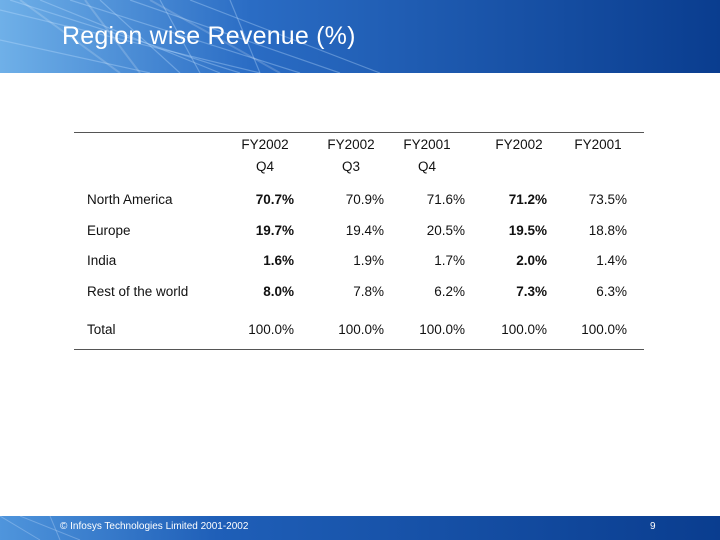 The width and height of the screenshot is (720, 540). What do you see at coordinates (274, 199) in the screenshot?
I see `table-cell: 70.7%` at bounding box center [274, 199].